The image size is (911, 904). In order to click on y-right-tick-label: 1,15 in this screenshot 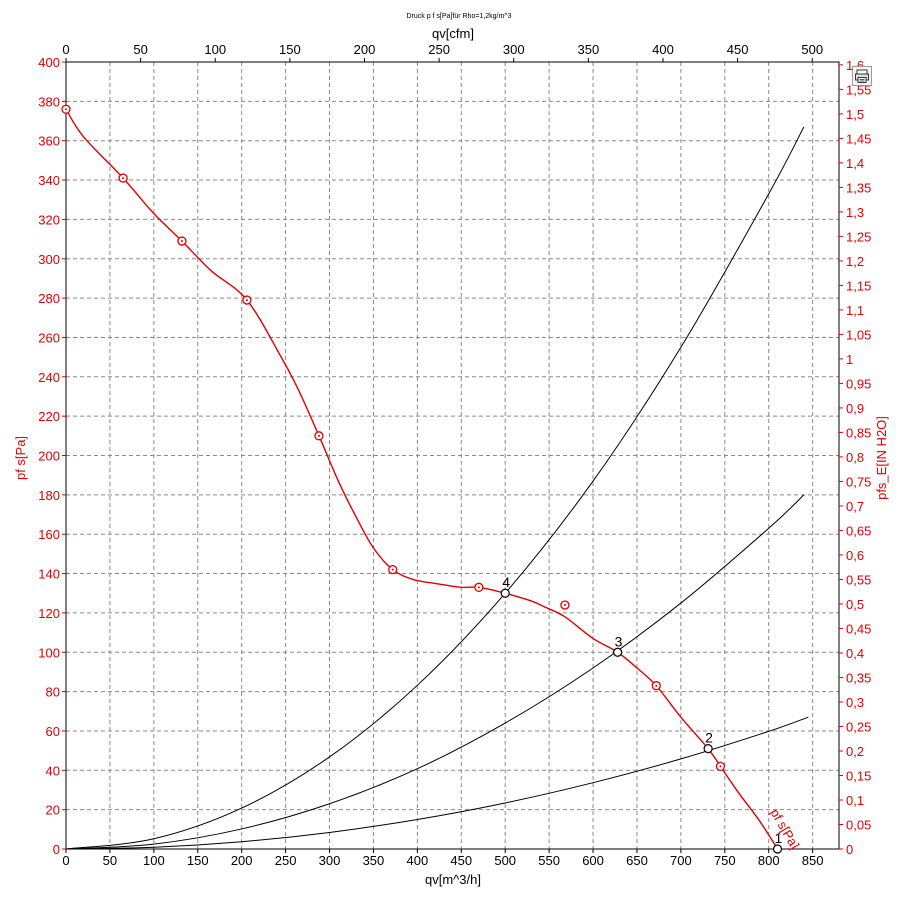, I will do `click(858, 285)`.